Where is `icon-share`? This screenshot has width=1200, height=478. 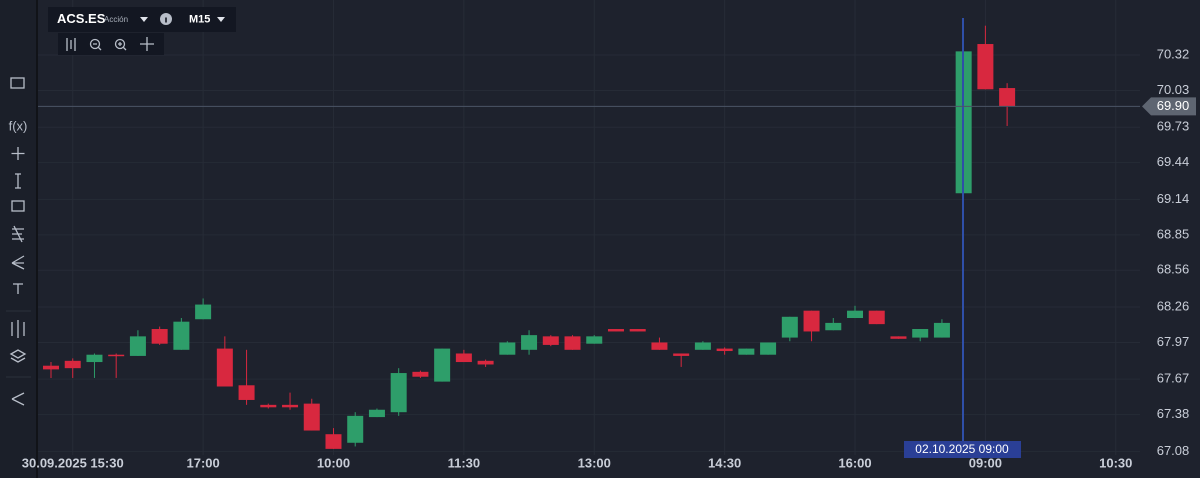 icon-share is located at coordinates (18, 399).